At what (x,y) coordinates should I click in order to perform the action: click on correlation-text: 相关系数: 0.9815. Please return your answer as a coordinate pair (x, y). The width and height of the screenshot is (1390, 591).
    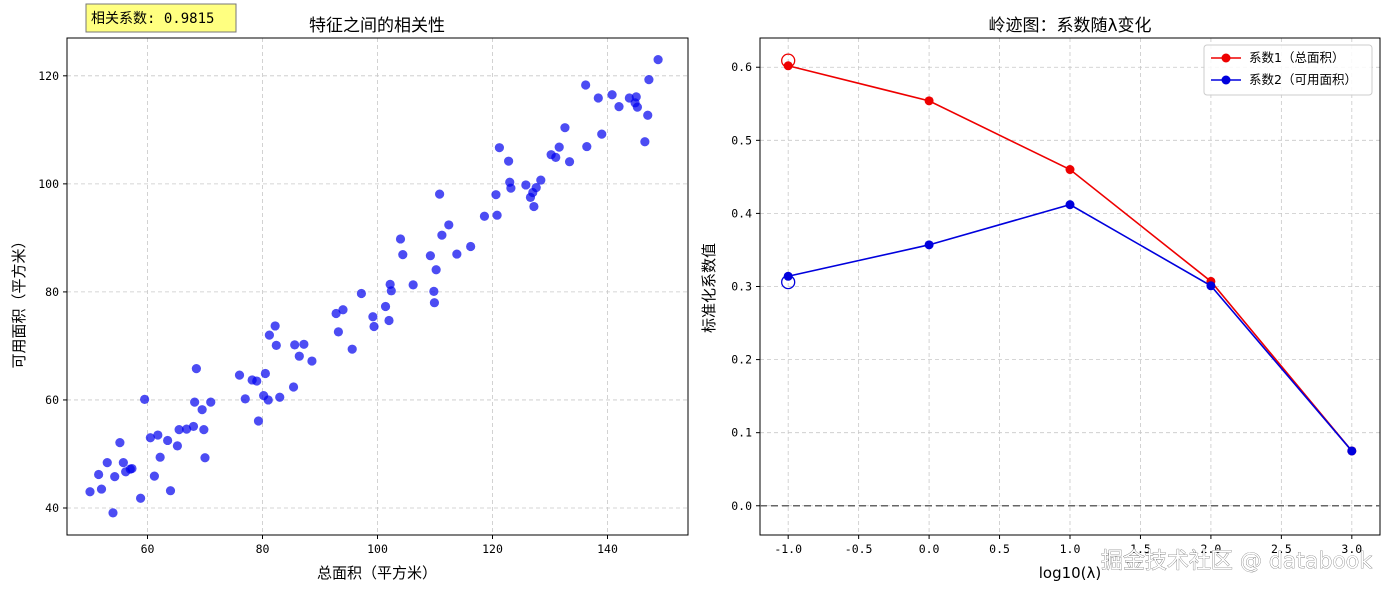
    Looking at the image, I should click on (152, 19).